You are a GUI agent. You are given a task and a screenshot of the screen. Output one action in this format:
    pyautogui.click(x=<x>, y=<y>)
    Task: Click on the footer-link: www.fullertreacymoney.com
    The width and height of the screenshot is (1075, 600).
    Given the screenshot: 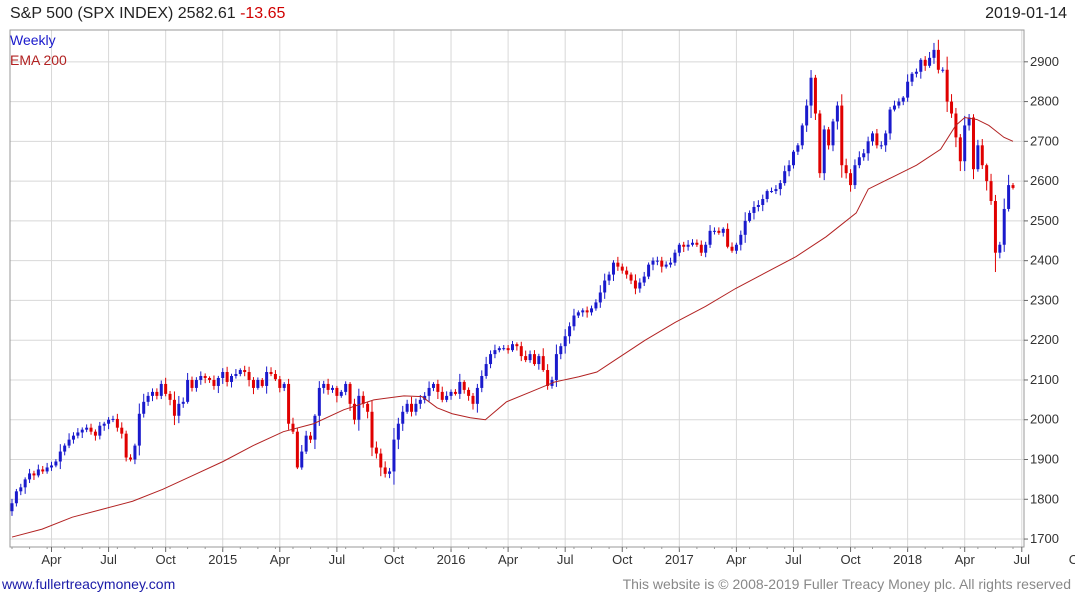 What is the action you would take?
    pyautogui.click(x=88, y=584)
    